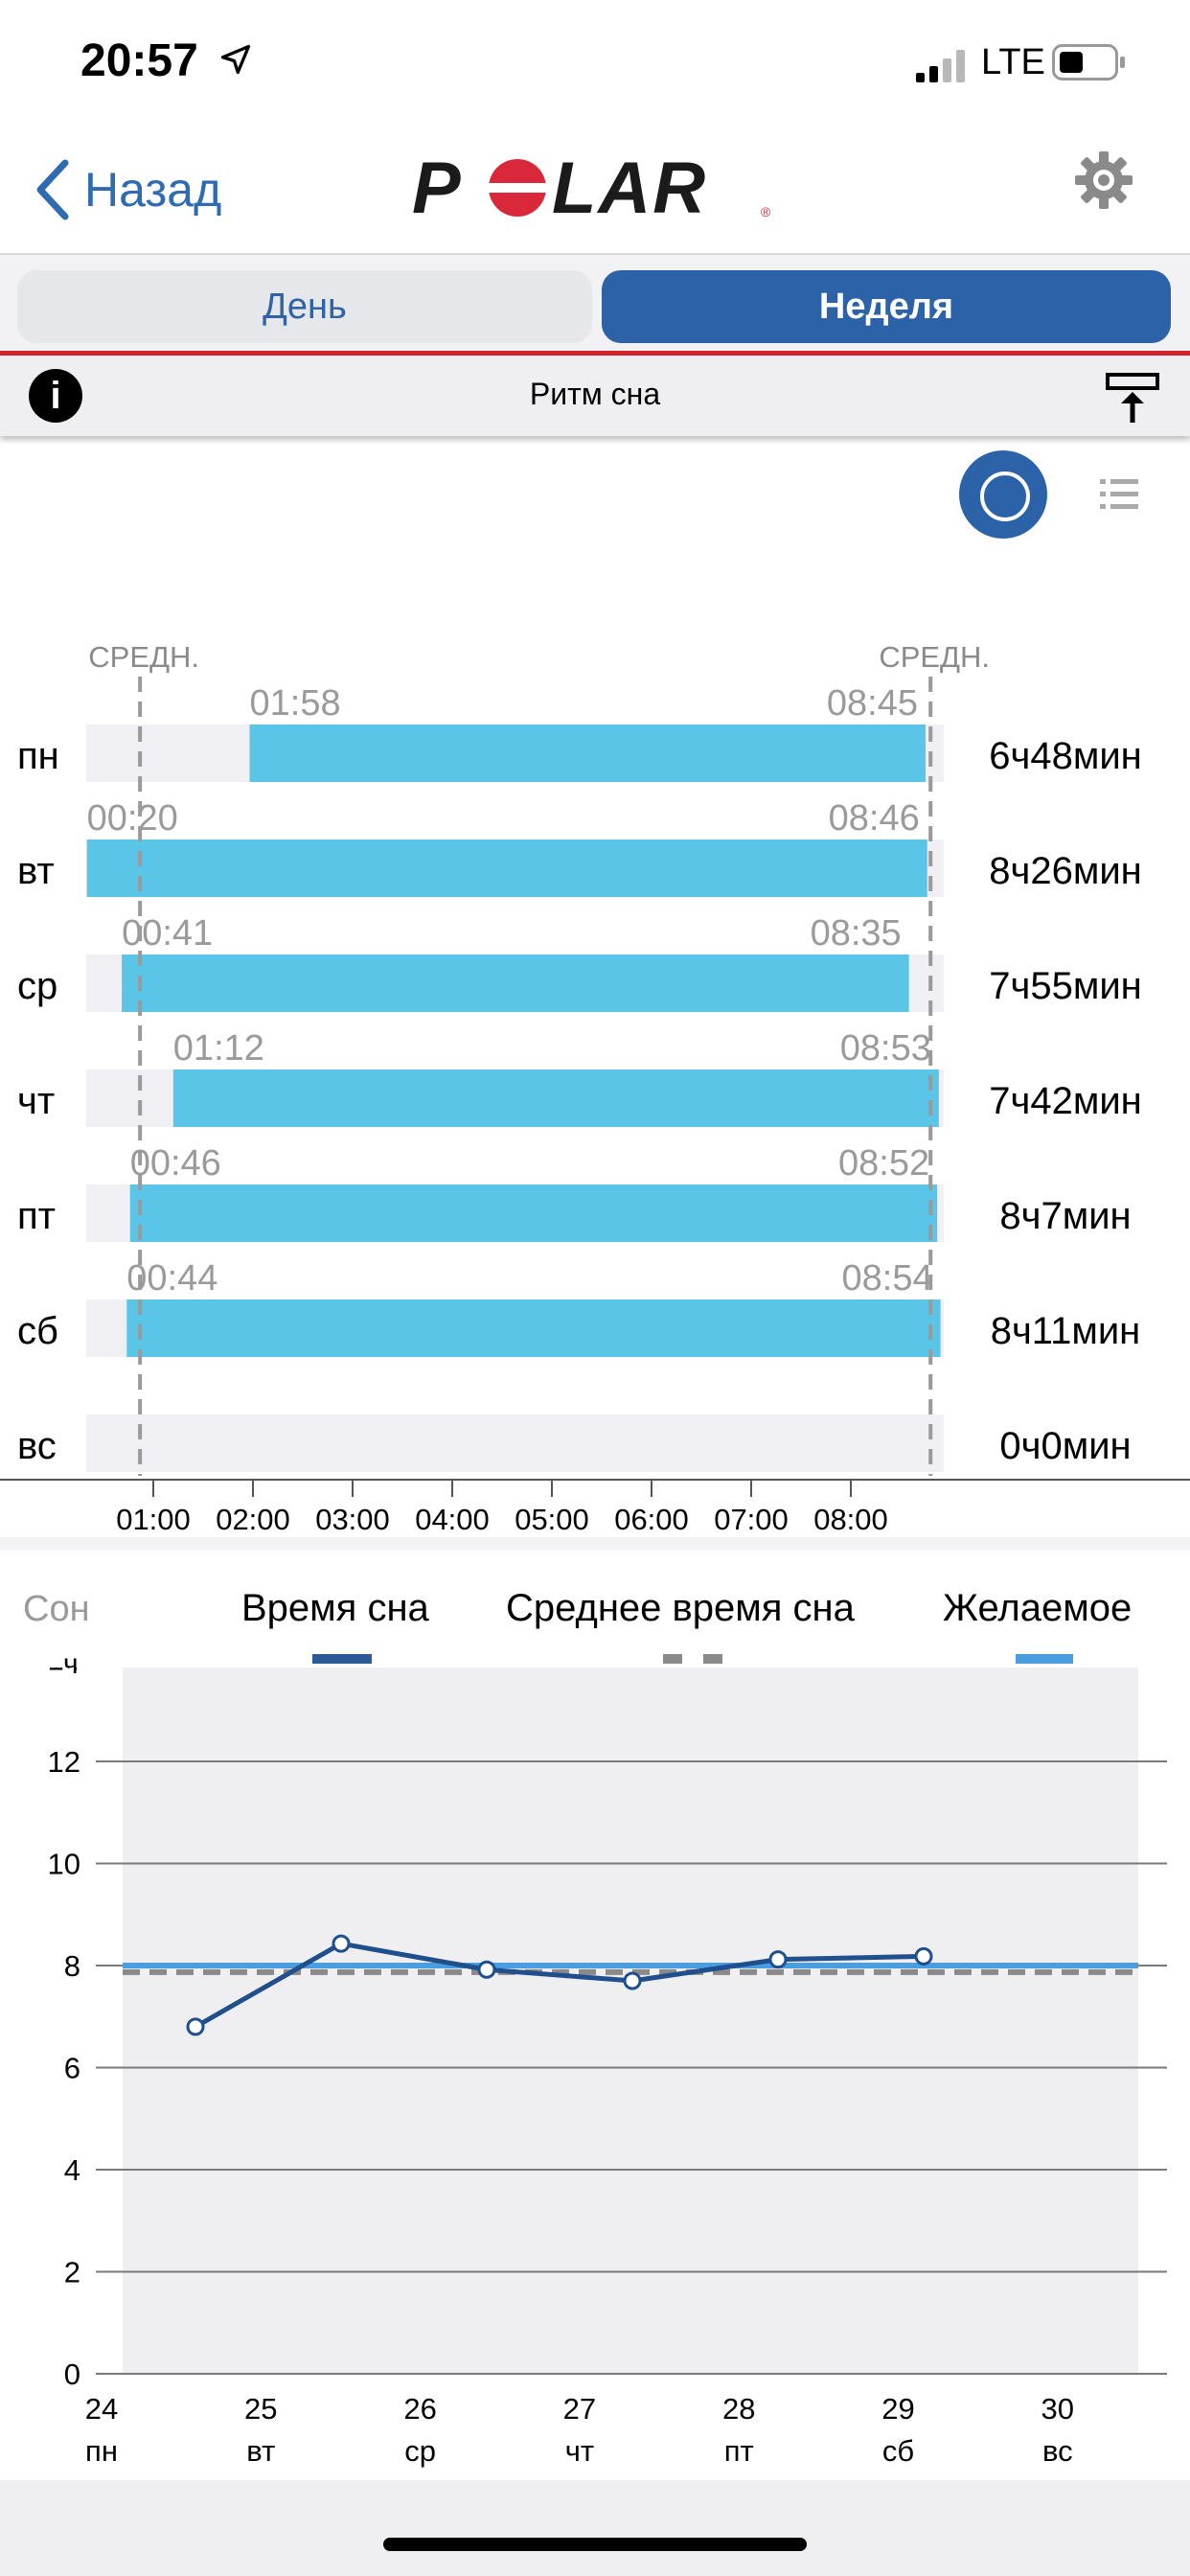 The height and width of the screenshot is (2576, 1190). What do you see at coordinates (253, 1518) in the screenshot?
I see `x-tick-label: 02:00` at bounding box center [253, 1518].